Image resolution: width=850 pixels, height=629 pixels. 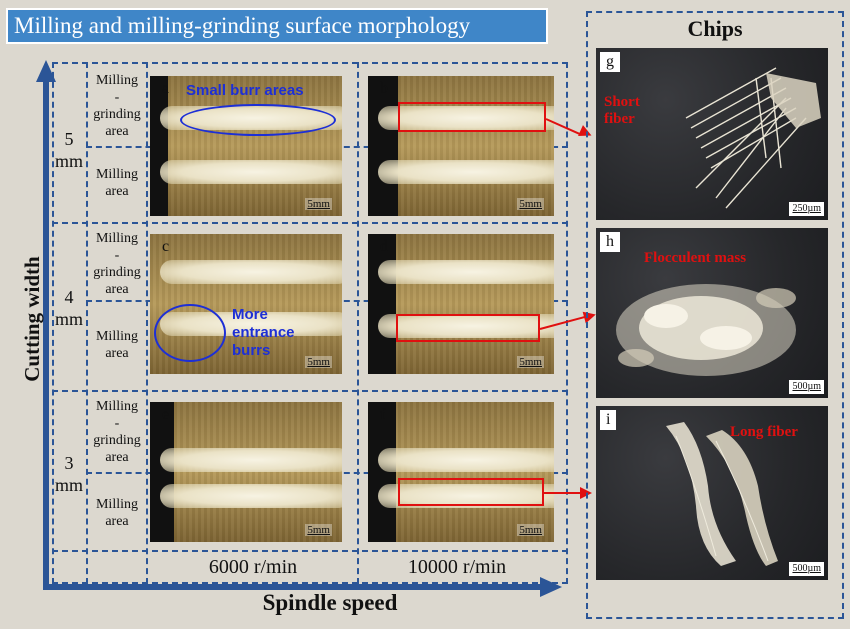 I want to click on chip-label-flocculent-mass: Flocculent mass, so click(x=695, y=258).